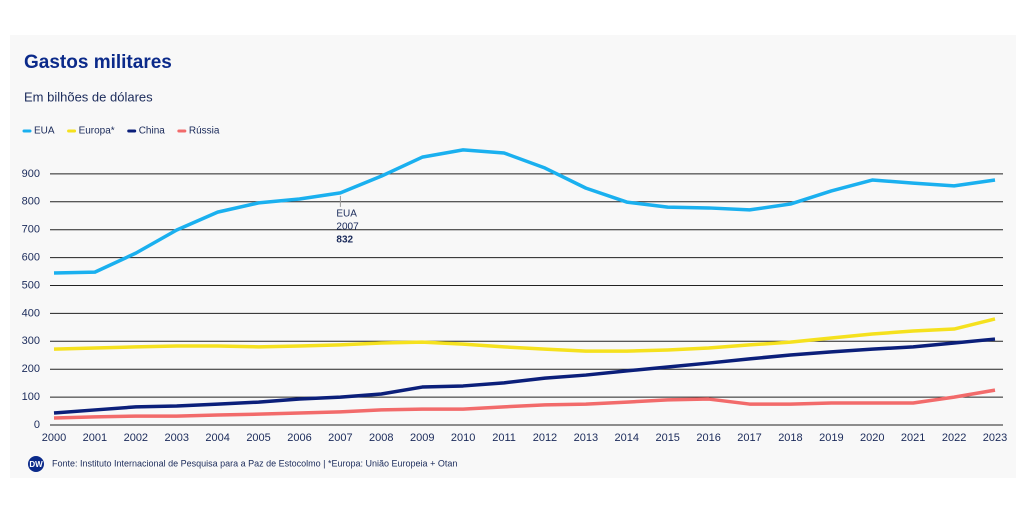  I want to click on x-tick-label: 2015, so click(667, 438).